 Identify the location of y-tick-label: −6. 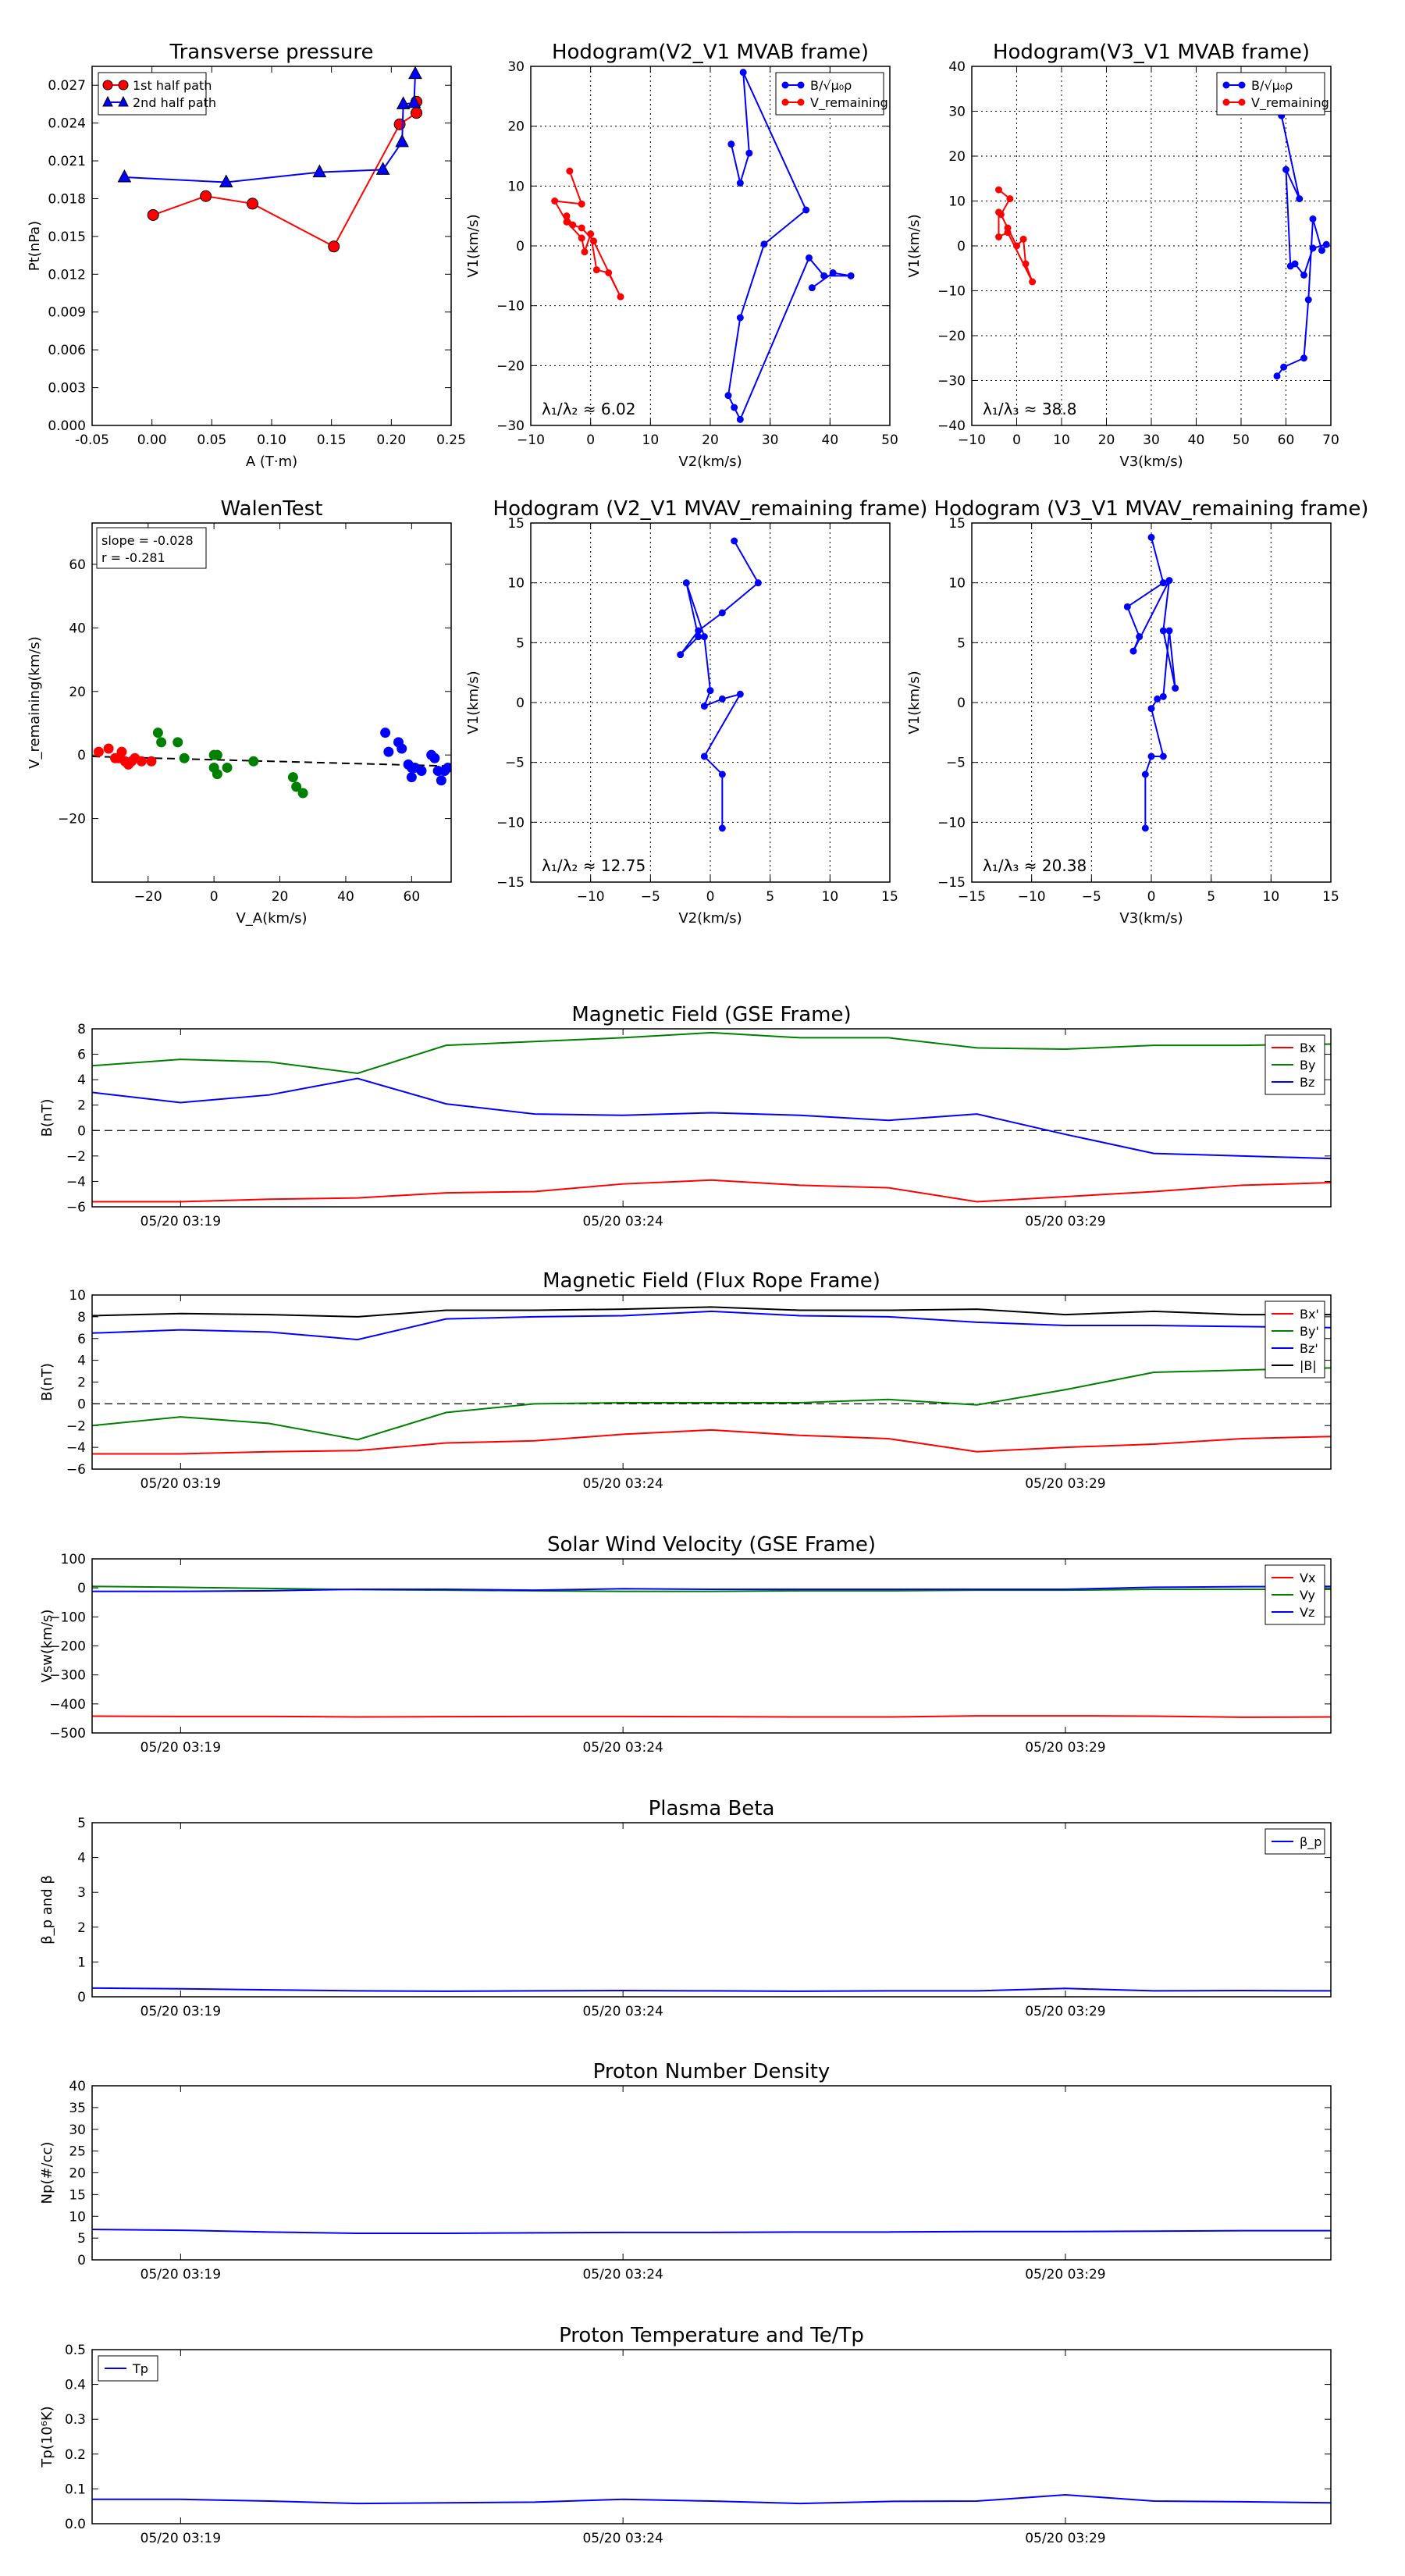
(76, 1470).